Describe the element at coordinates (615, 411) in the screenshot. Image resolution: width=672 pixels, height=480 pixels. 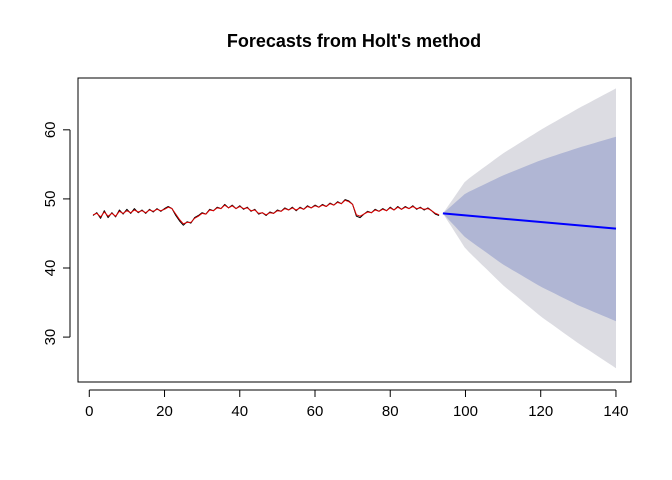
I see `x-tick-label: 140` at that location.